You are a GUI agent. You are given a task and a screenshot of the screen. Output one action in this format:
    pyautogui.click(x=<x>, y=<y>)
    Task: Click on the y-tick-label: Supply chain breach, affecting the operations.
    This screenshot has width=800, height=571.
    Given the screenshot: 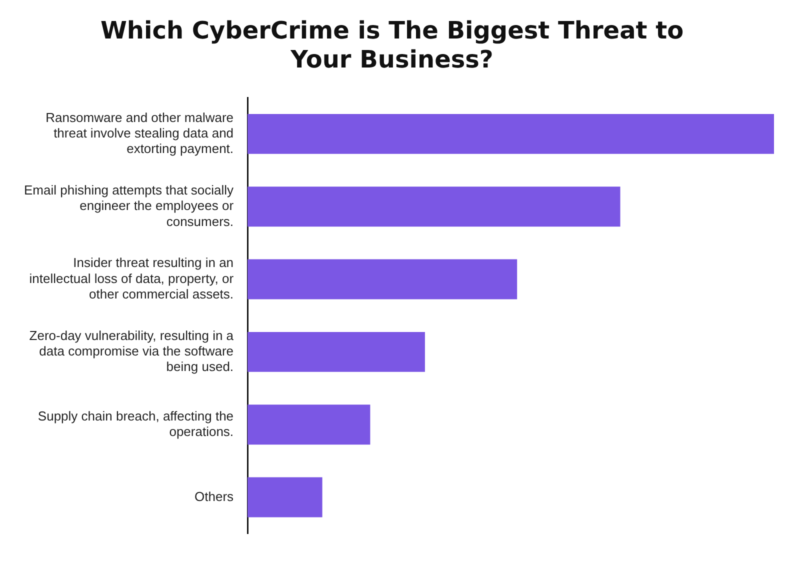 What is the action you would take?
    pyautogui.click(x=136, y=423)
    